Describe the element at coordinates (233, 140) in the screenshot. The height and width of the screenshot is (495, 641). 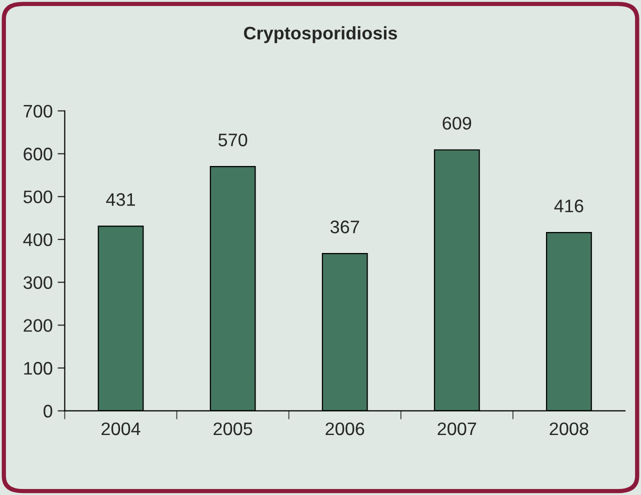
I see `data-label: 570` at that location.